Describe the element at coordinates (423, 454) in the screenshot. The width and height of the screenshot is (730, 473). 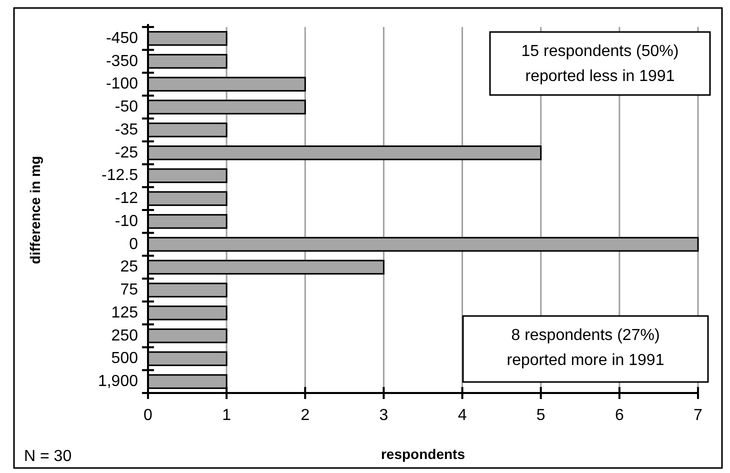
I see `x-axis-title: respondents` at that location.